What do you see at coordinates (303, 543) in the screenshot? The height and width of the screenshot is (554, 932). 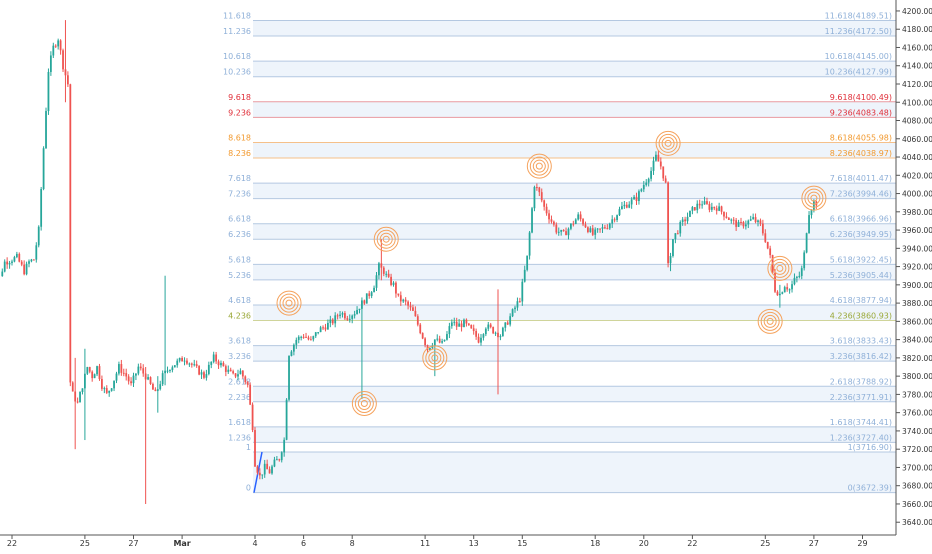 I see `time-tick-label: 6` at bounding box center [303, 543].